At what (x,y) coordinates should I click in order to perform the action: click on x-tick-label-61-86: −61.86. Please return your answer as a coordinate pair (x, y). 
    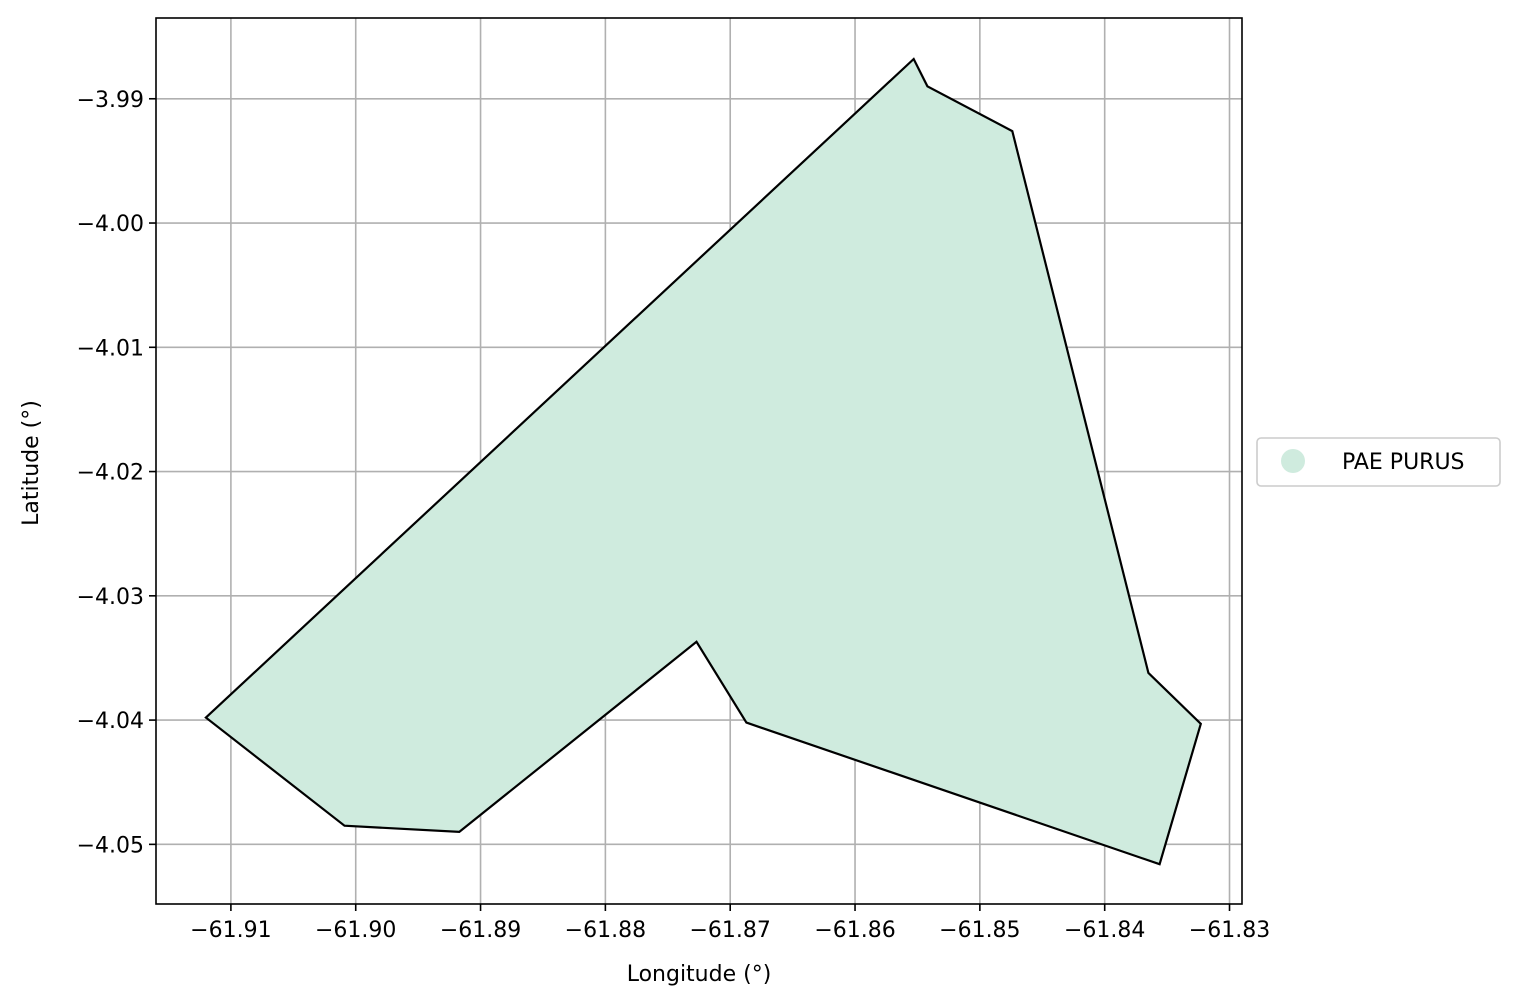
    Looking at the image, I should click on (854, 930).